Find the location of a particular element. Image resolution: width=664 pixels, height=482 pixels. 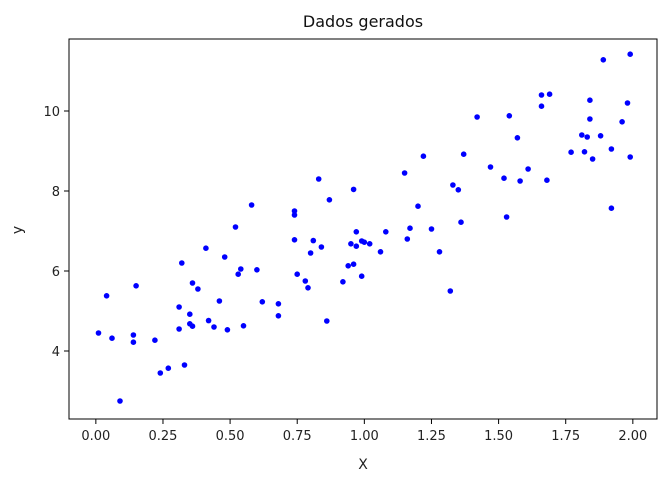

x-tick-label: 1.00 is located at coordinates (364, 436).